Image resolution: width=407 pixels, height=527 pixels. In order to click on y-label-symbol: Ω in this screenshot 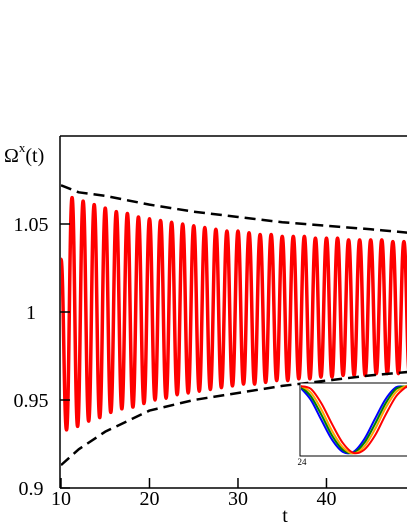, I will do `click(11, 156)`.